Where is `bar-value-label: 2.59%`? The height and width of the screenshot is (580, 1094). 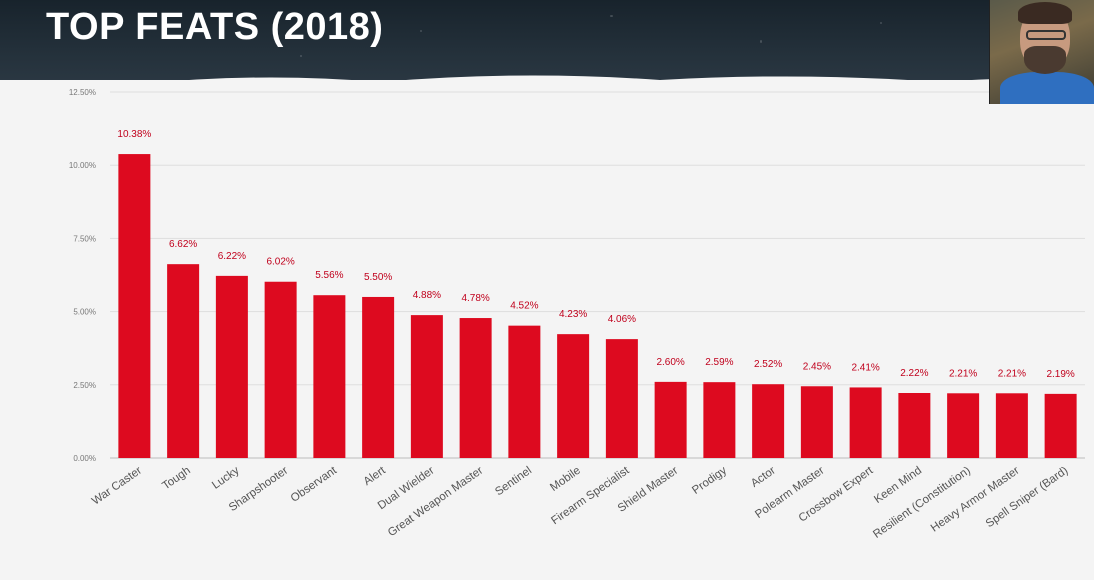
bar-value-label: 2.59% is located at coordinates (719, 362).